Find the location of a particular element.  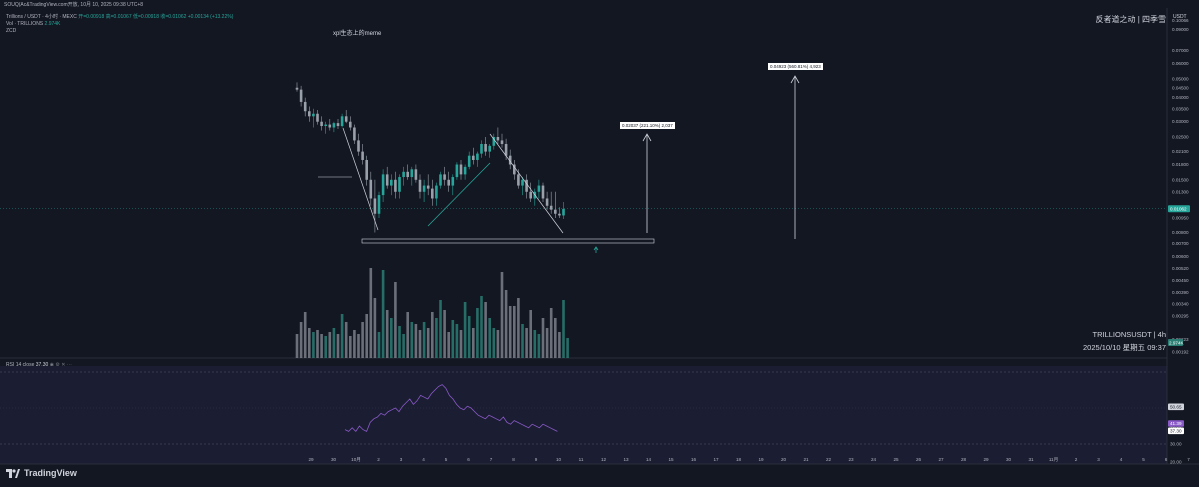

price-tick-label: 0.00520 is located at coordinates (1180, 268).